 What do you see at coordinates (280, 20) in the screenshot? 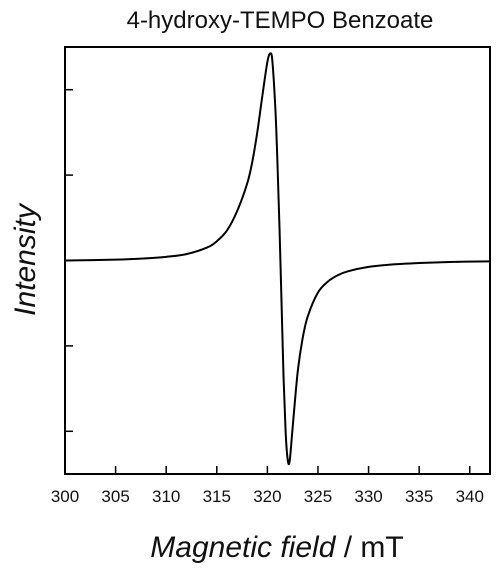
I see `chart-title: 4-hydroxy-TEMPO Benzoate` at bounding box center [280, 20].